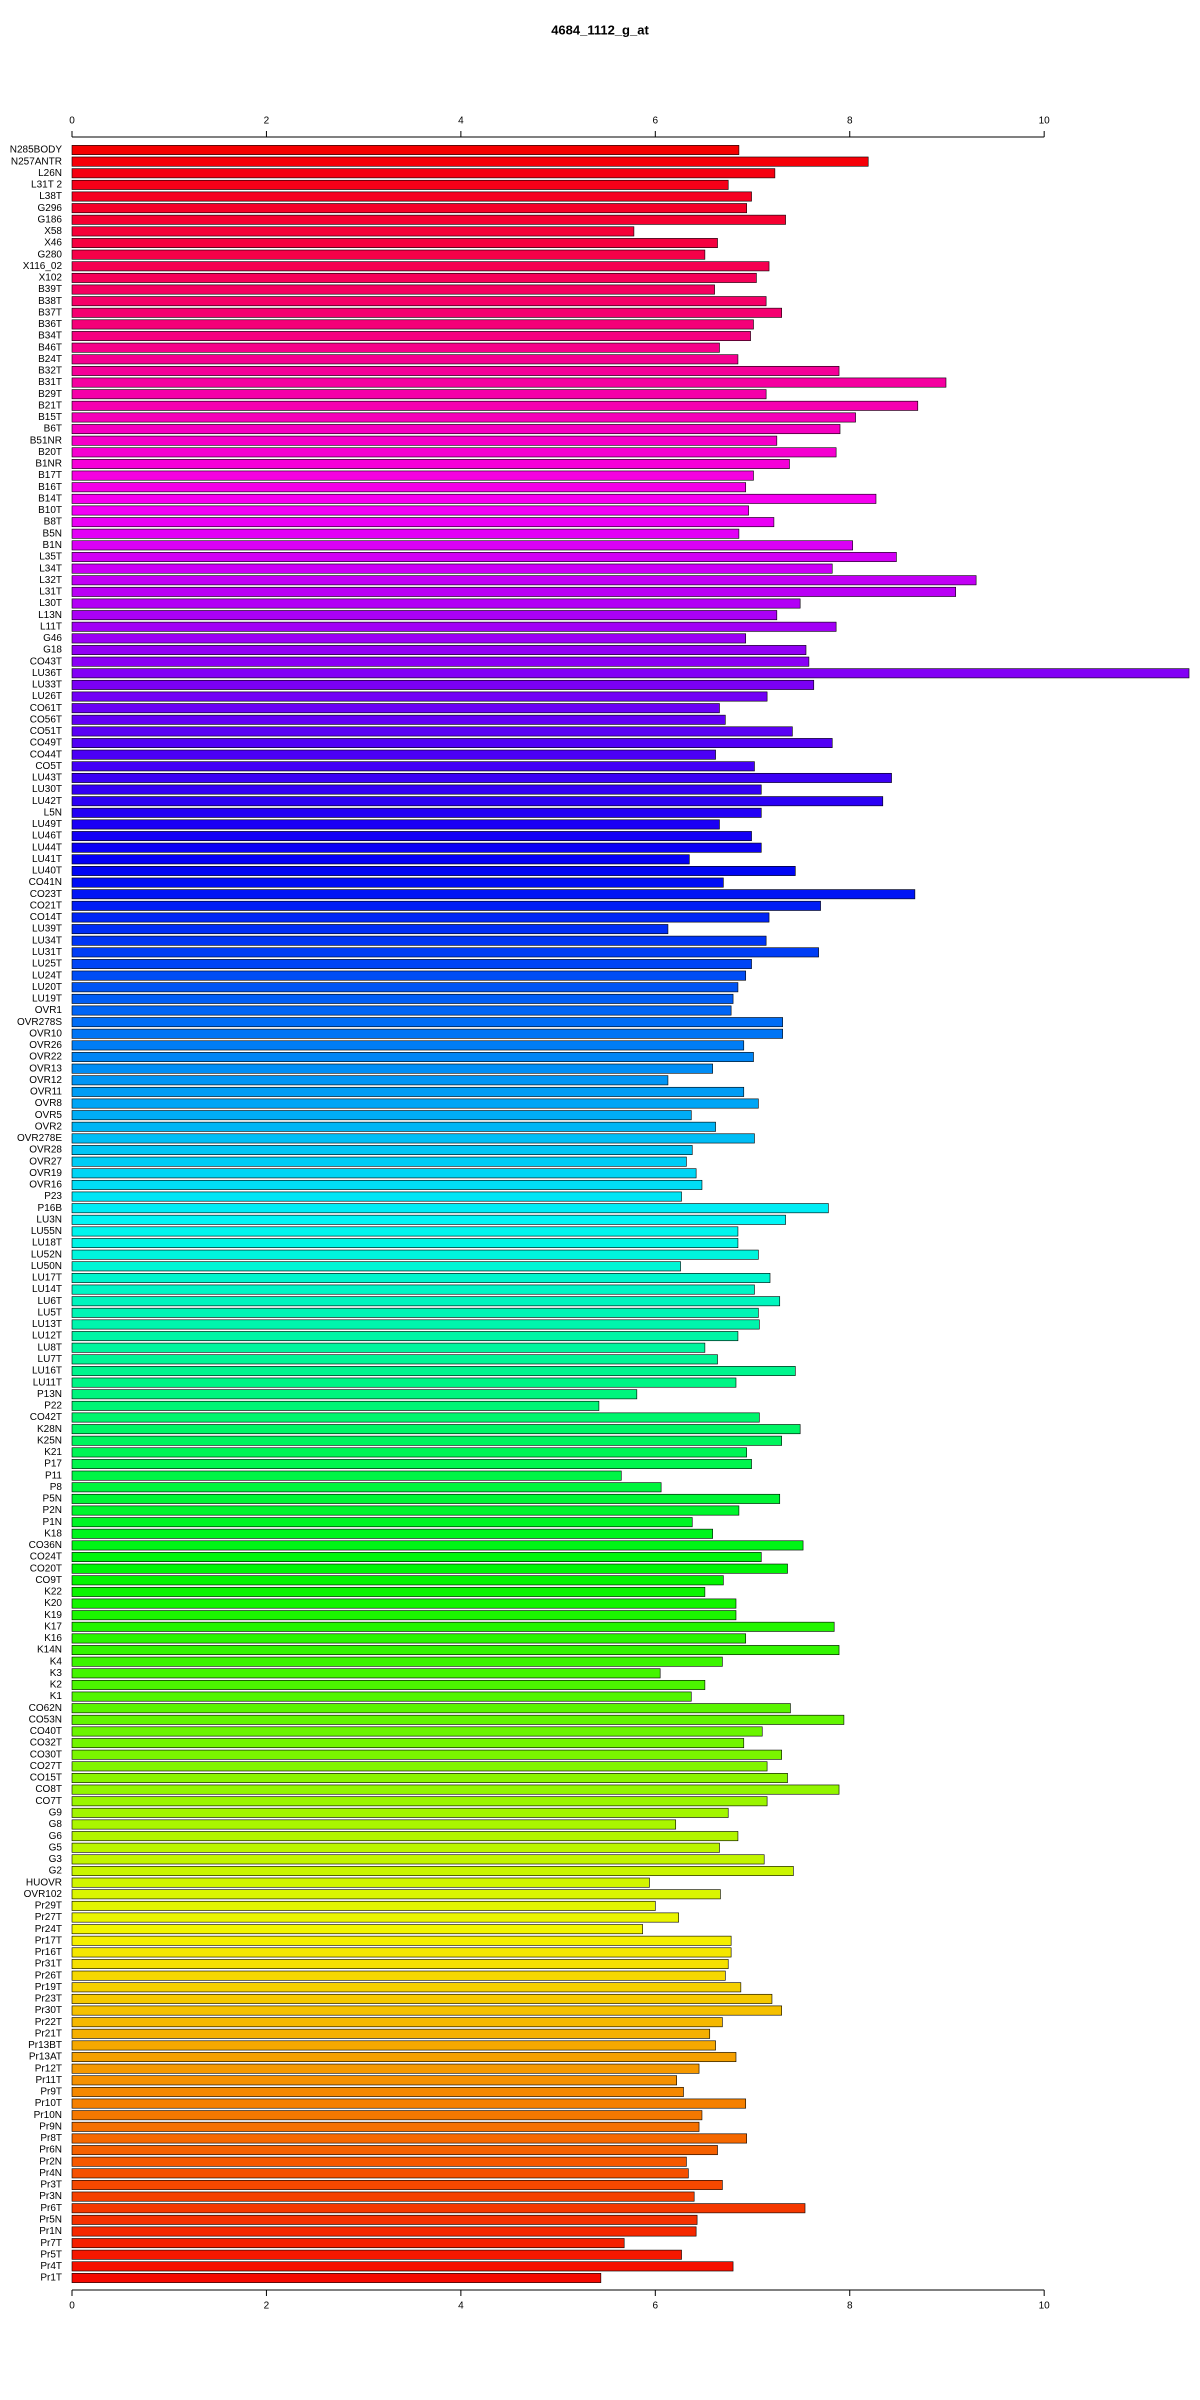 This screenshot has height=2400, width=1200. I want to click on y-tick-label: CO53N, so click(45, 1719).